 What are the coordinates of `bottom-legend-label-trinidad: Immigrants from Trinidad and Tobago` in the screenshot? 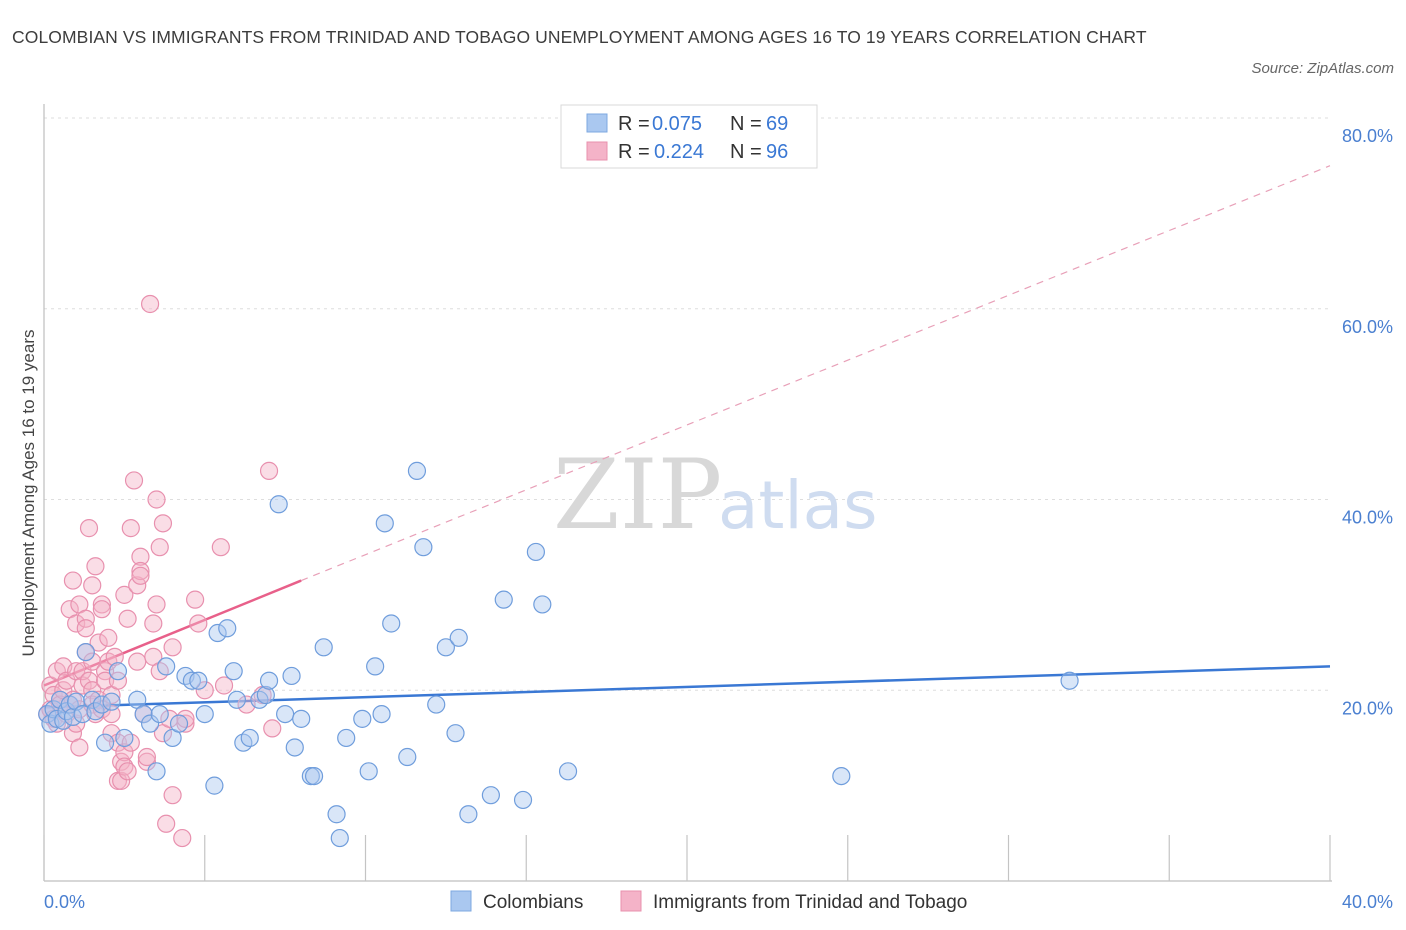 It's located at (810, 902).